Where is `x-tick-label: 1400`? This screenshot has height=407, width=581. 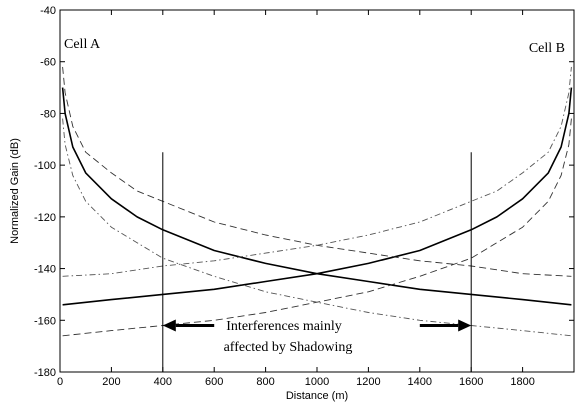
x-tick-label: 1400 is located at coordinates (420, 382).